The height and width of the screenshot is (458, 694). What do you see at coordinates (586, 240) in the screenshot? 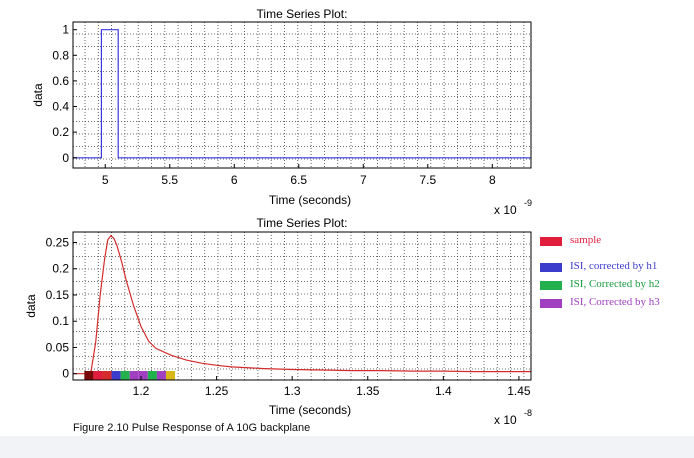
I see `legend-label-sample: sample` at bounding box center [586, 240].